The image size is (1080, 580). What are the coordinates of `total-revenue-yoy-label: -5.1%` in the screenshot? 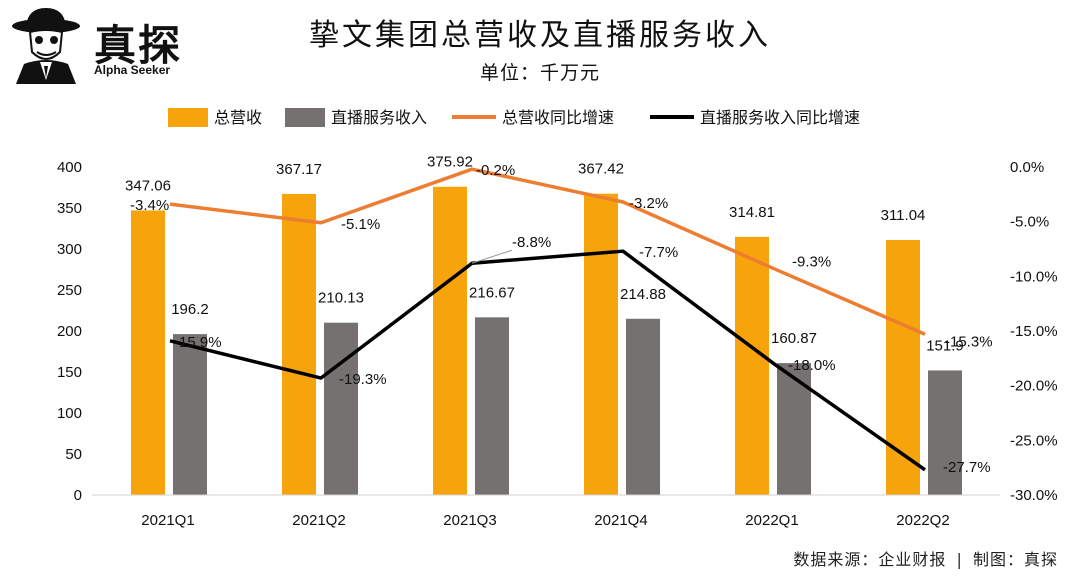 It's located at (360, 224).